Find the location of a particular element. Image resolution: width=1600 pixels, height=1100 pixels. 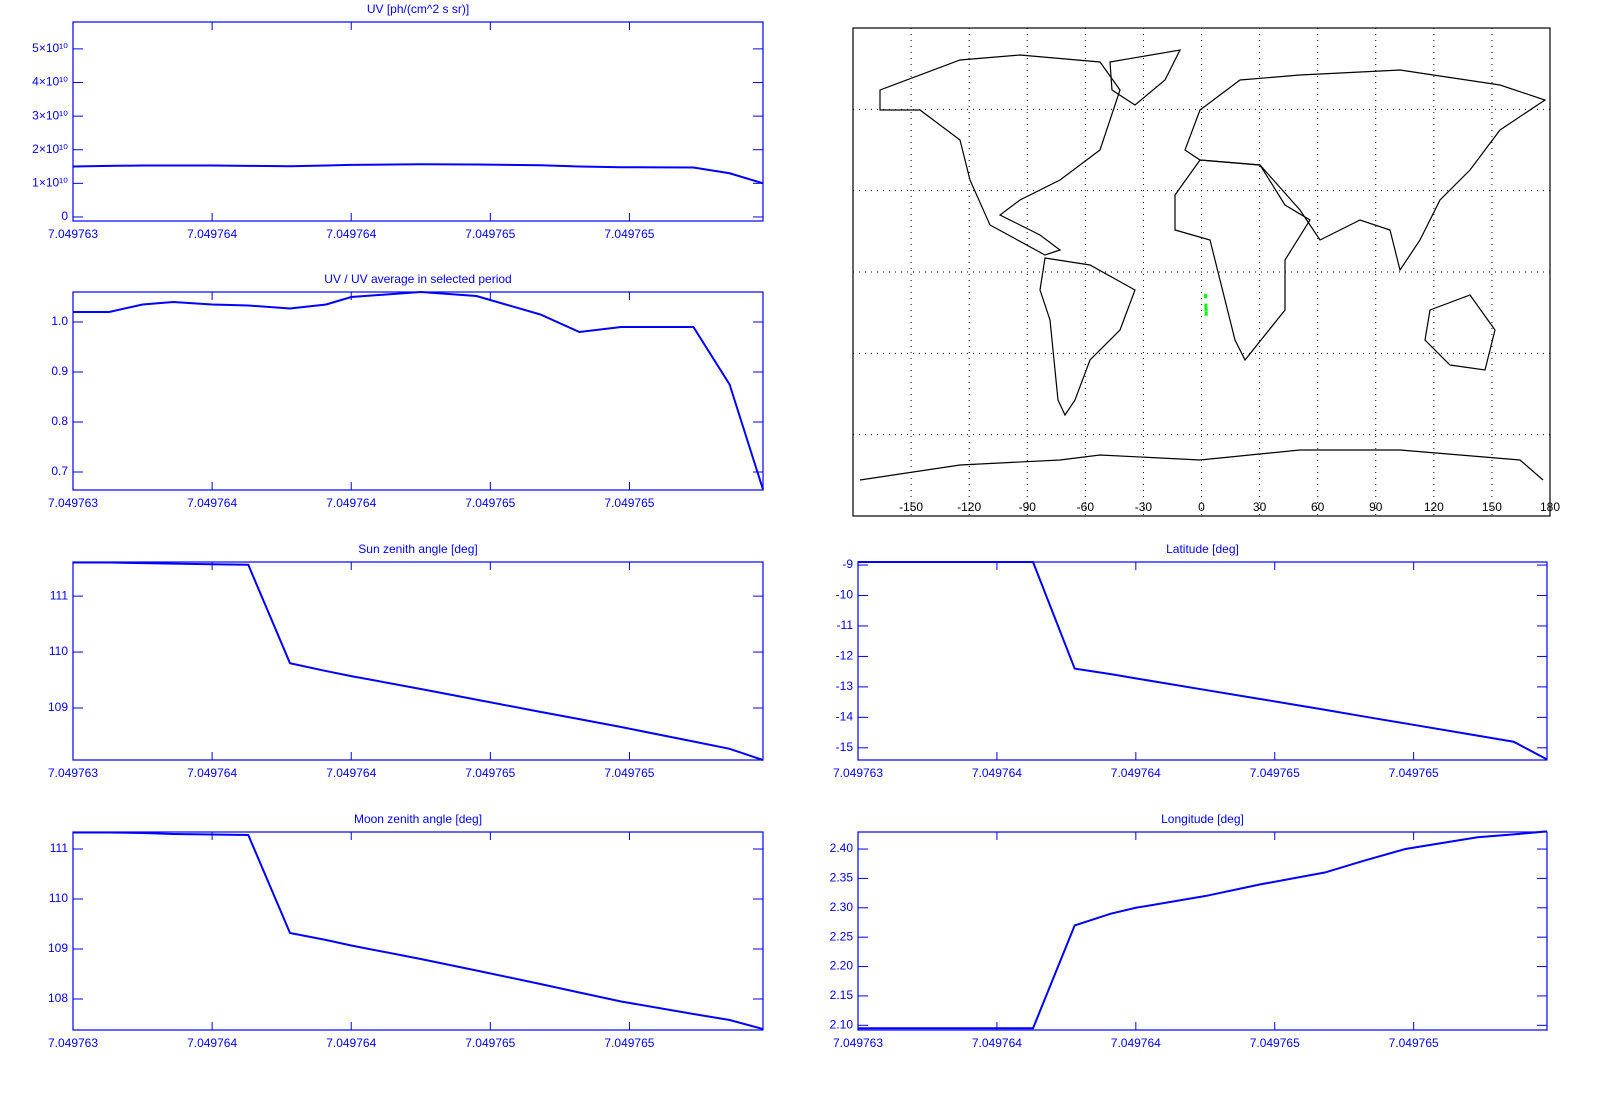

north-america is located at coordinates (1000, 155).